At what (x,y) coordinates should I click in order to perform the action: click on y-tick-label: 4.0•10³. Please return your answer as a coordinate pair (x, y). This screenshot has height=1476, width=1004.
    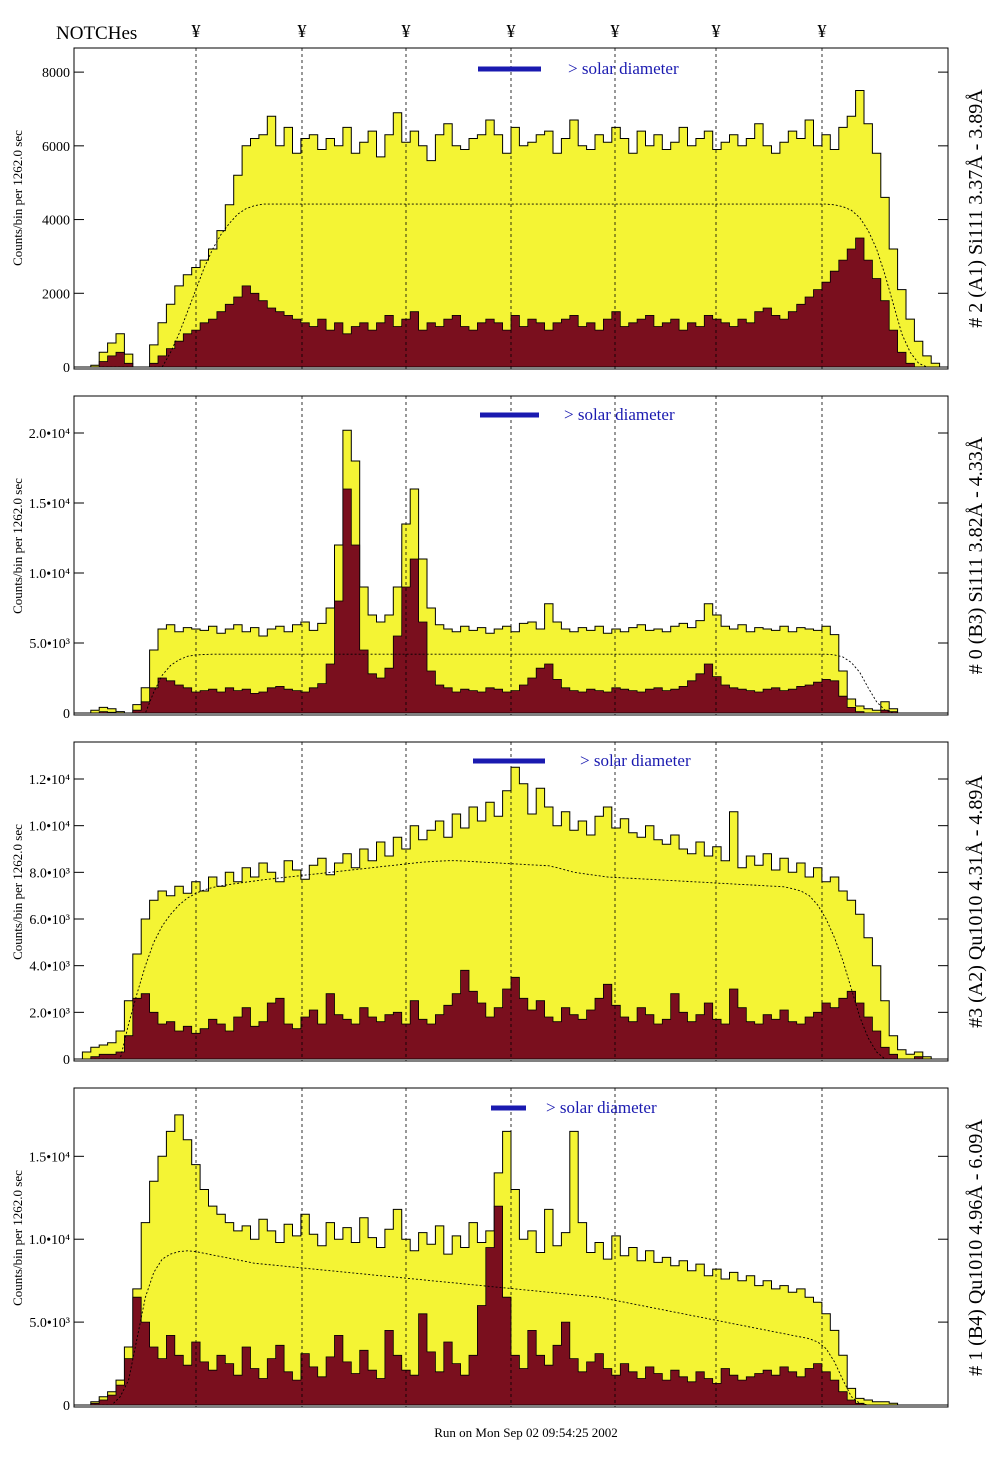
    Looking at the image, I should click on (49, 967).